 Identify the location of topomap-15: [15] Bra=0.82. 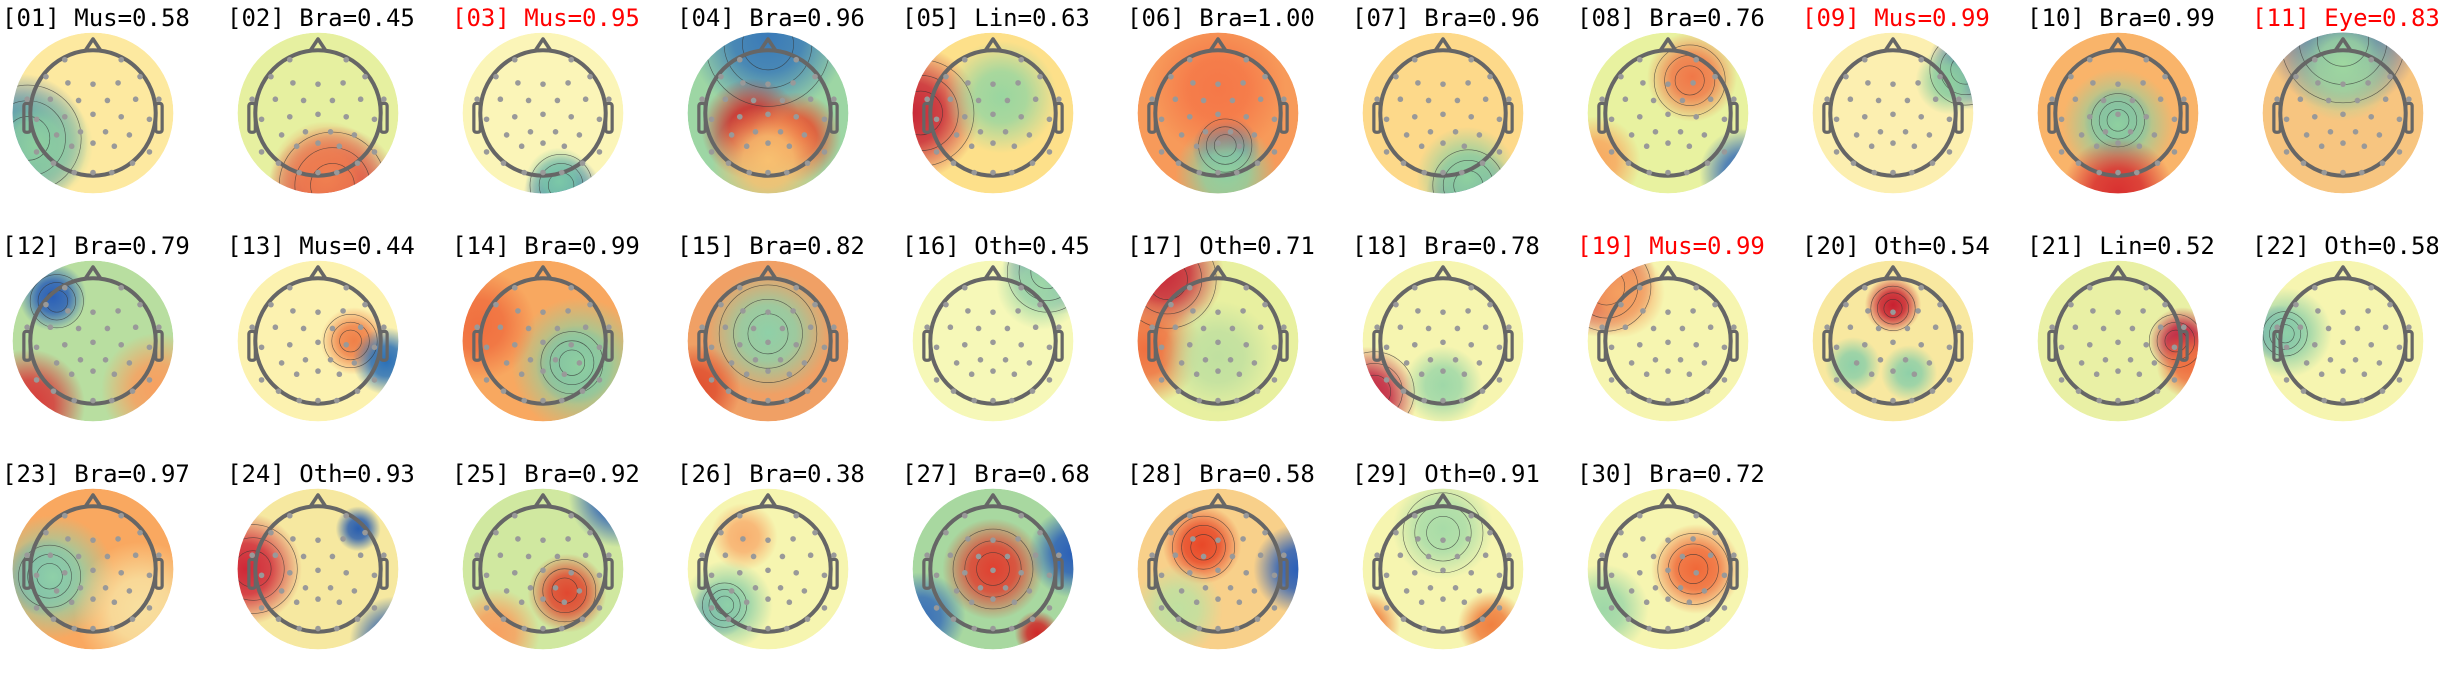
(787, 342).